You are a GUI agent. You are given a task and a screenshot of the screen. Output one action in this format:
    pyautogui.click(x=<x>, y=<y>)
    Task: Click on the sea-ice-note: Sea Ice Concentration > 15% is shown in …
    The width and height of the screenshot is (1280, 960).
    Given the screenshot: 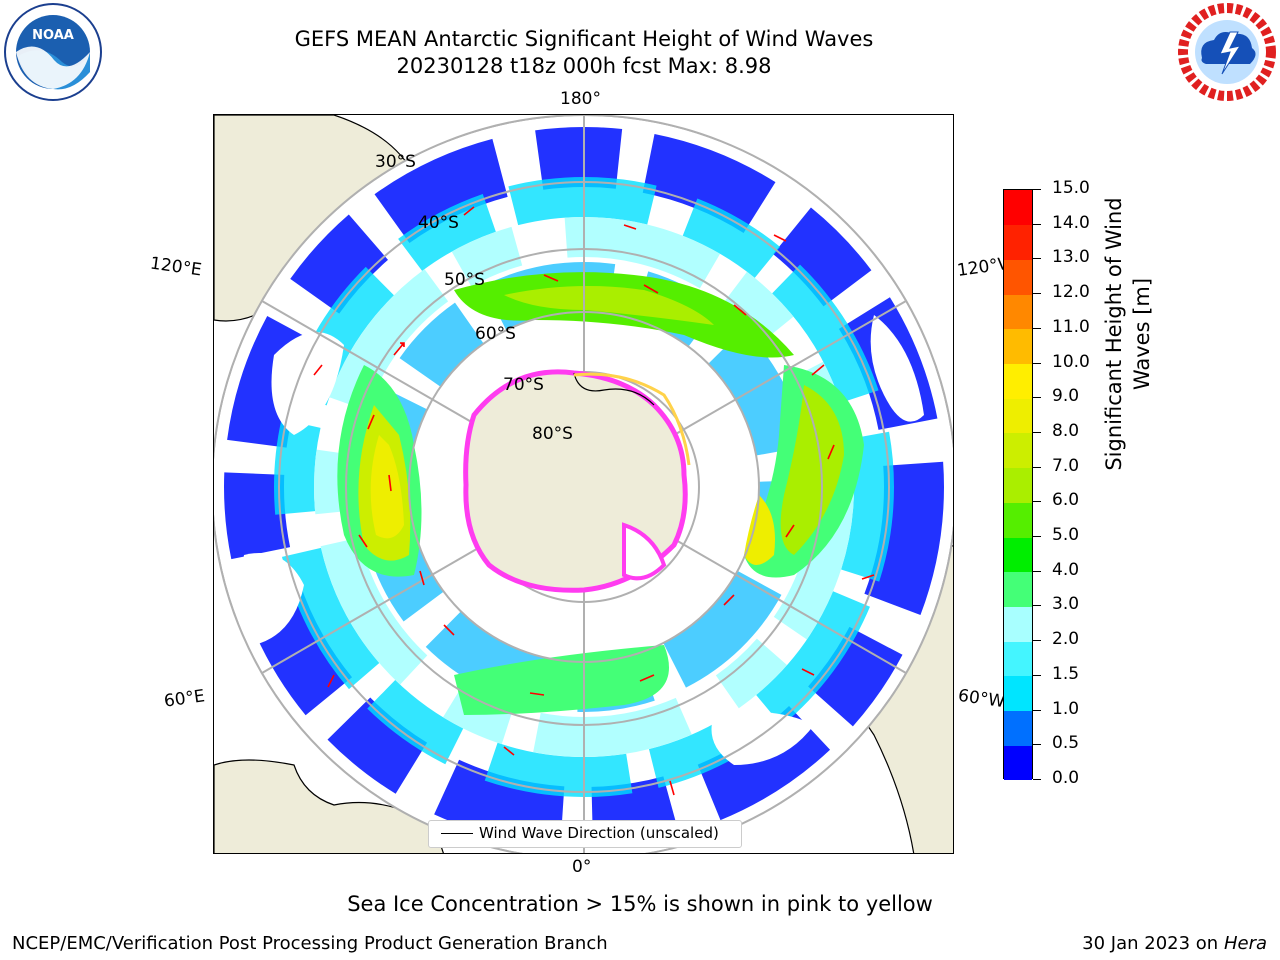 What is the action you would take?
    pyautogui.click(x=640, y=904)
    